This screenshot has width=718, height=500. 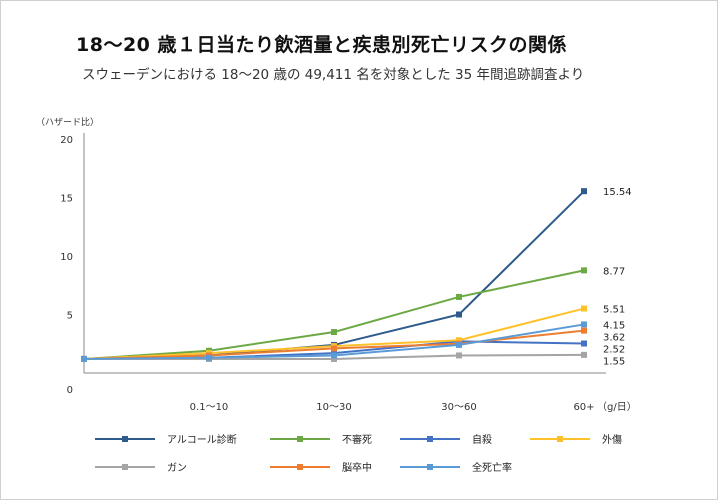 I want to click on y-tick-label: 5, so click(x=70, y=316).